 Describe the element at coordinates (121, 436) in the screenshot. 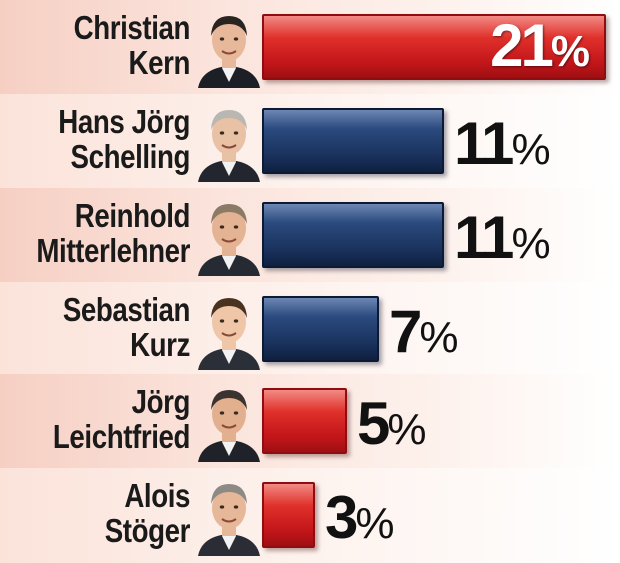

I see `category-label-line: Leichtfried` at that location.